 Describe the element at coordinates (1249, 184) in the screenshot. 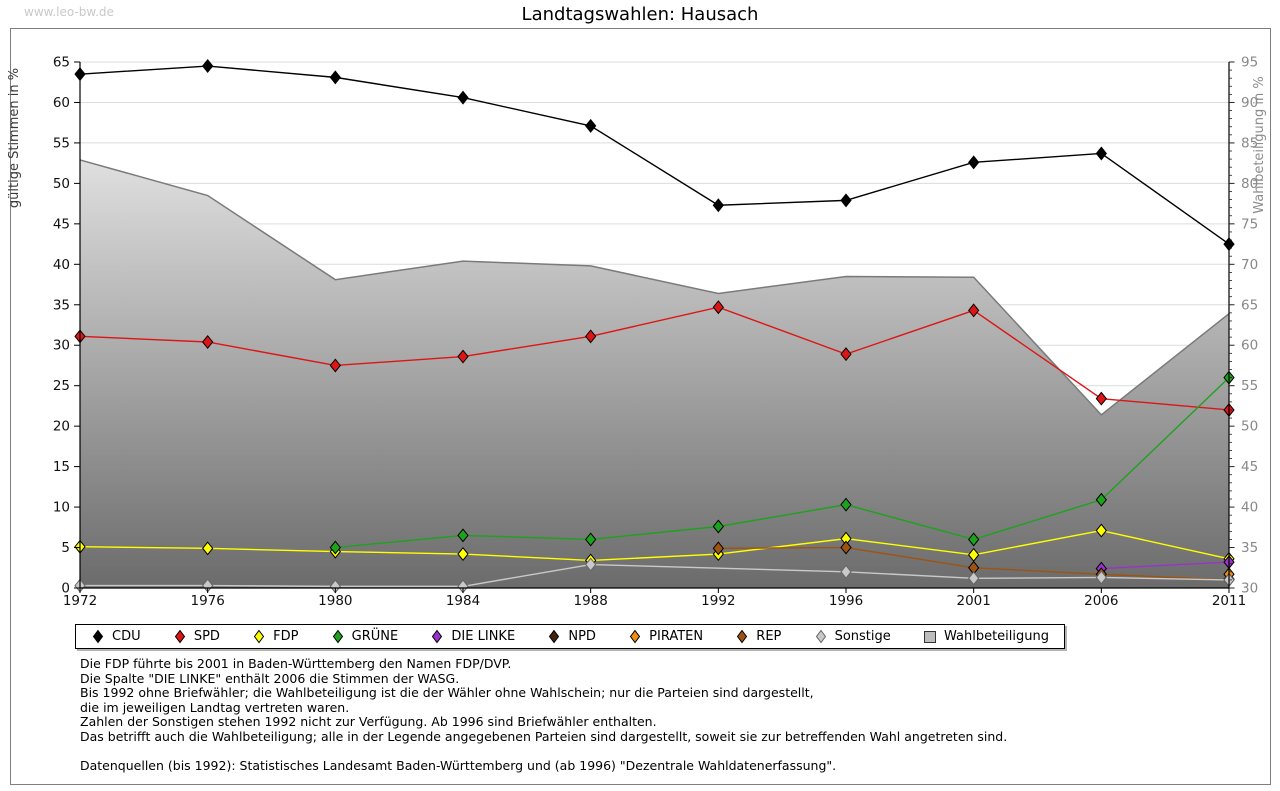

I see `right-tick-label: 80` at that location.